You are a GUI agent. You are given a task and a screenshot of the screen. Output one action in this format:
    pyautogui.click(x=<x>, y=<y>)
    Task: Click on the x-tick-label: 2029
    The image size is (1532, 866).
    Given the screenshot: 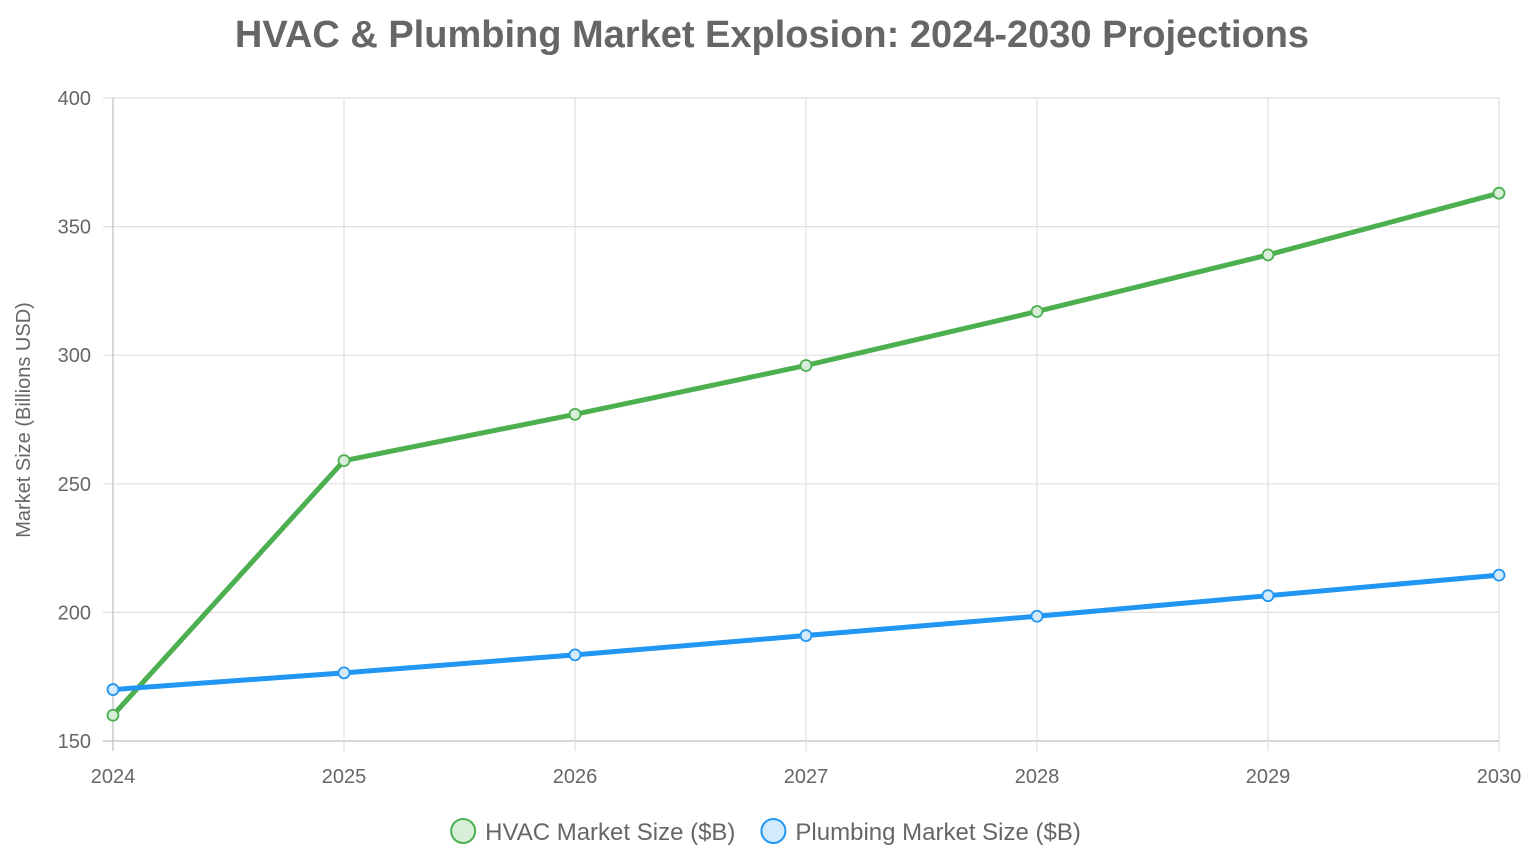 What is the action you would take?
    pyautogui.click(x=1268, y=777)
    